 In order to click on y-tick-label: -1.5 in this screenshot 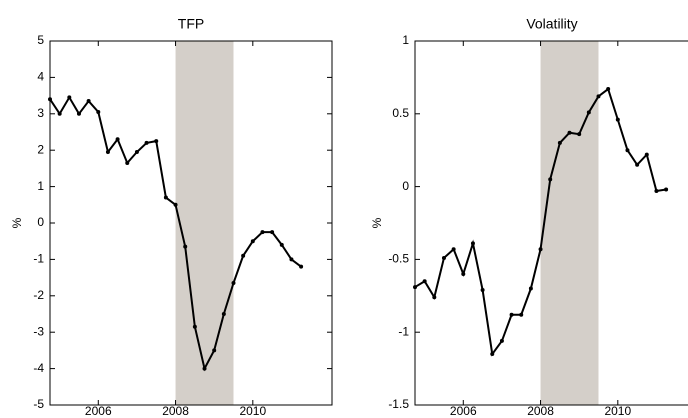, I will do `click(398, 404)`.